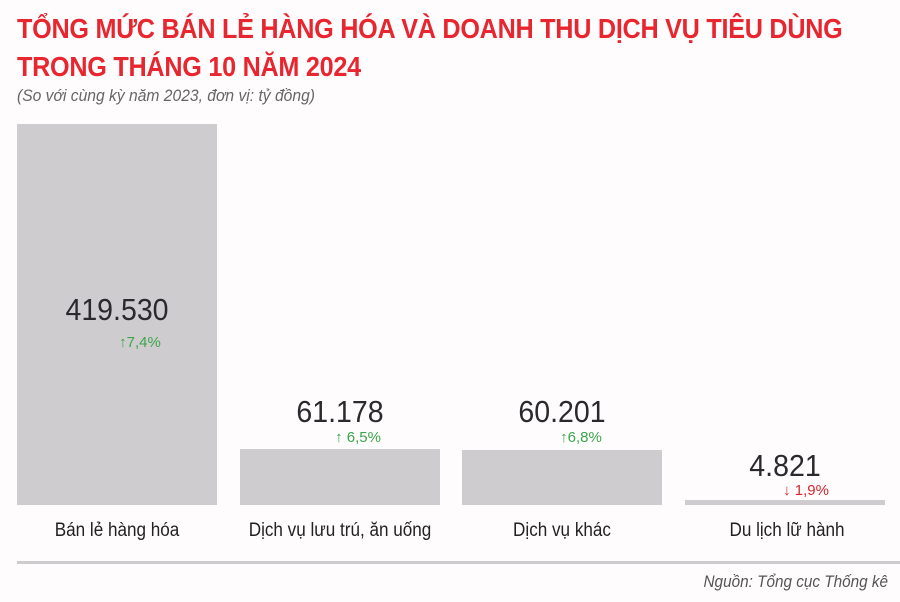  Describe the element at coordinates (785, 502) in the screenshot. I see `bar-du-lich-lu-hanh` at that location.